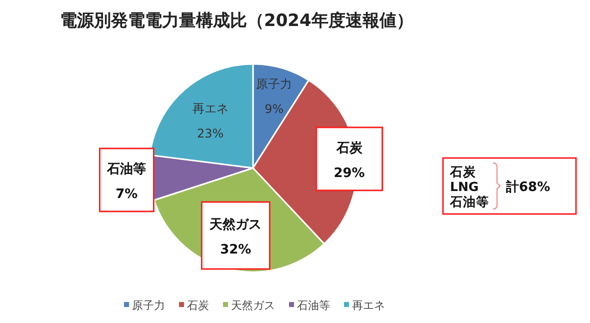  Describe the element at coordinates (527, 187) in the screenshot. I see `text: 計68%` at that location.